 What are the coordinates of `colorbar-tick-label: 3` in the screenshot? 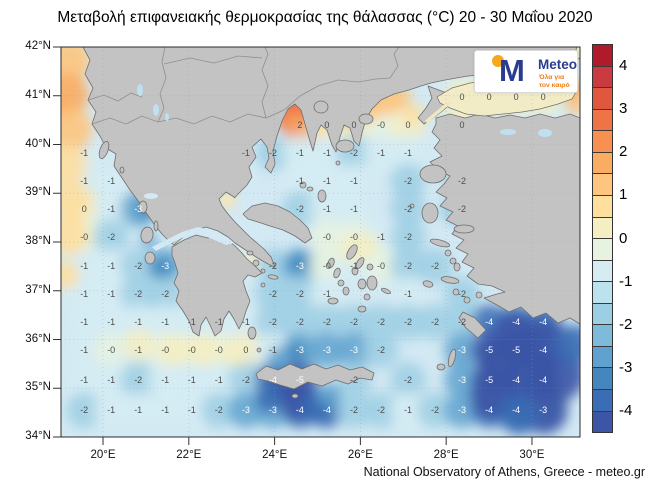 It's located at (623, 108).